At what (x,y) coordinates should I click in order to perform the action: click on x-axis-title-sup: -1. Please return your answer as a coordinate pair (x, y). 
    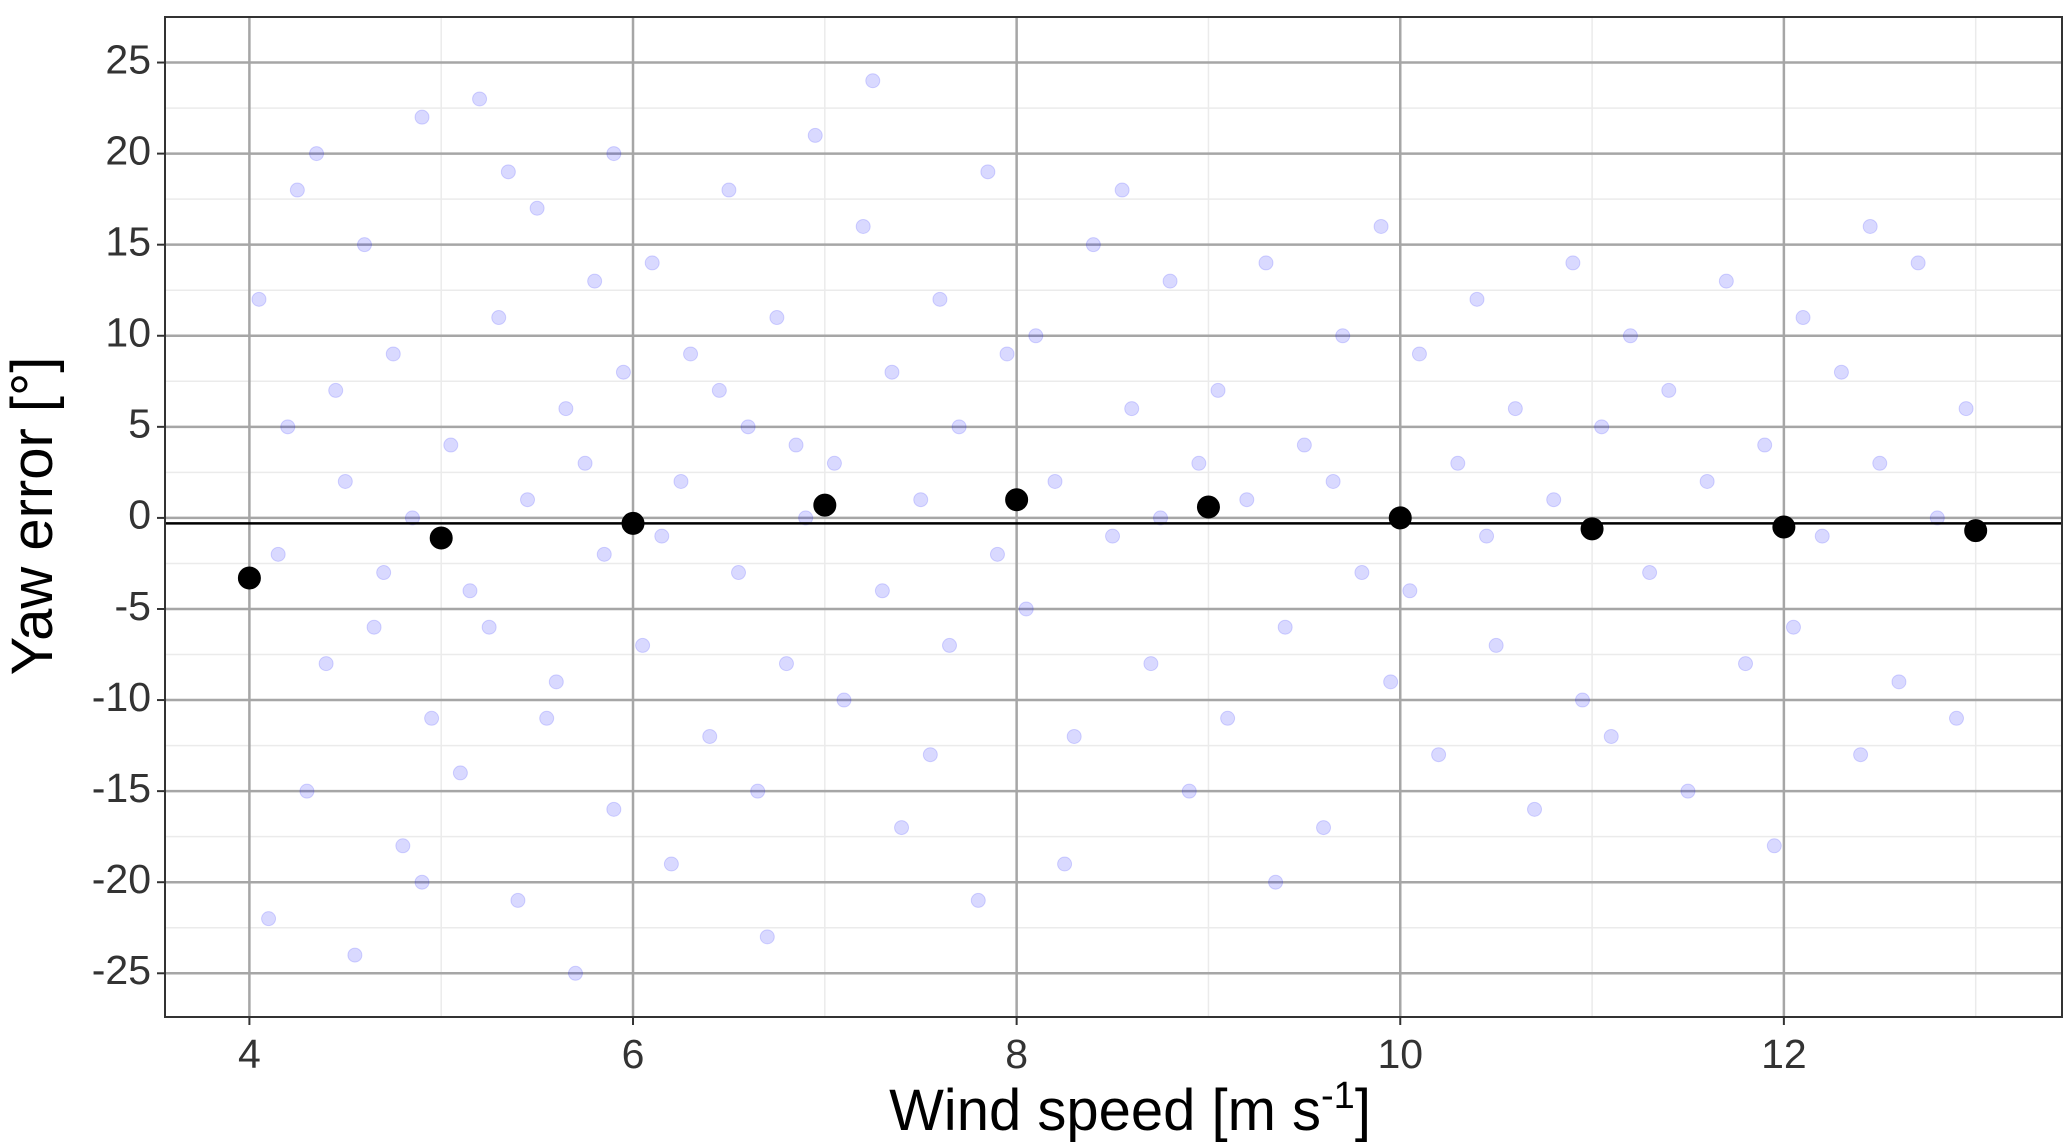
    Looking at the image, I should click on (1338, 1096).